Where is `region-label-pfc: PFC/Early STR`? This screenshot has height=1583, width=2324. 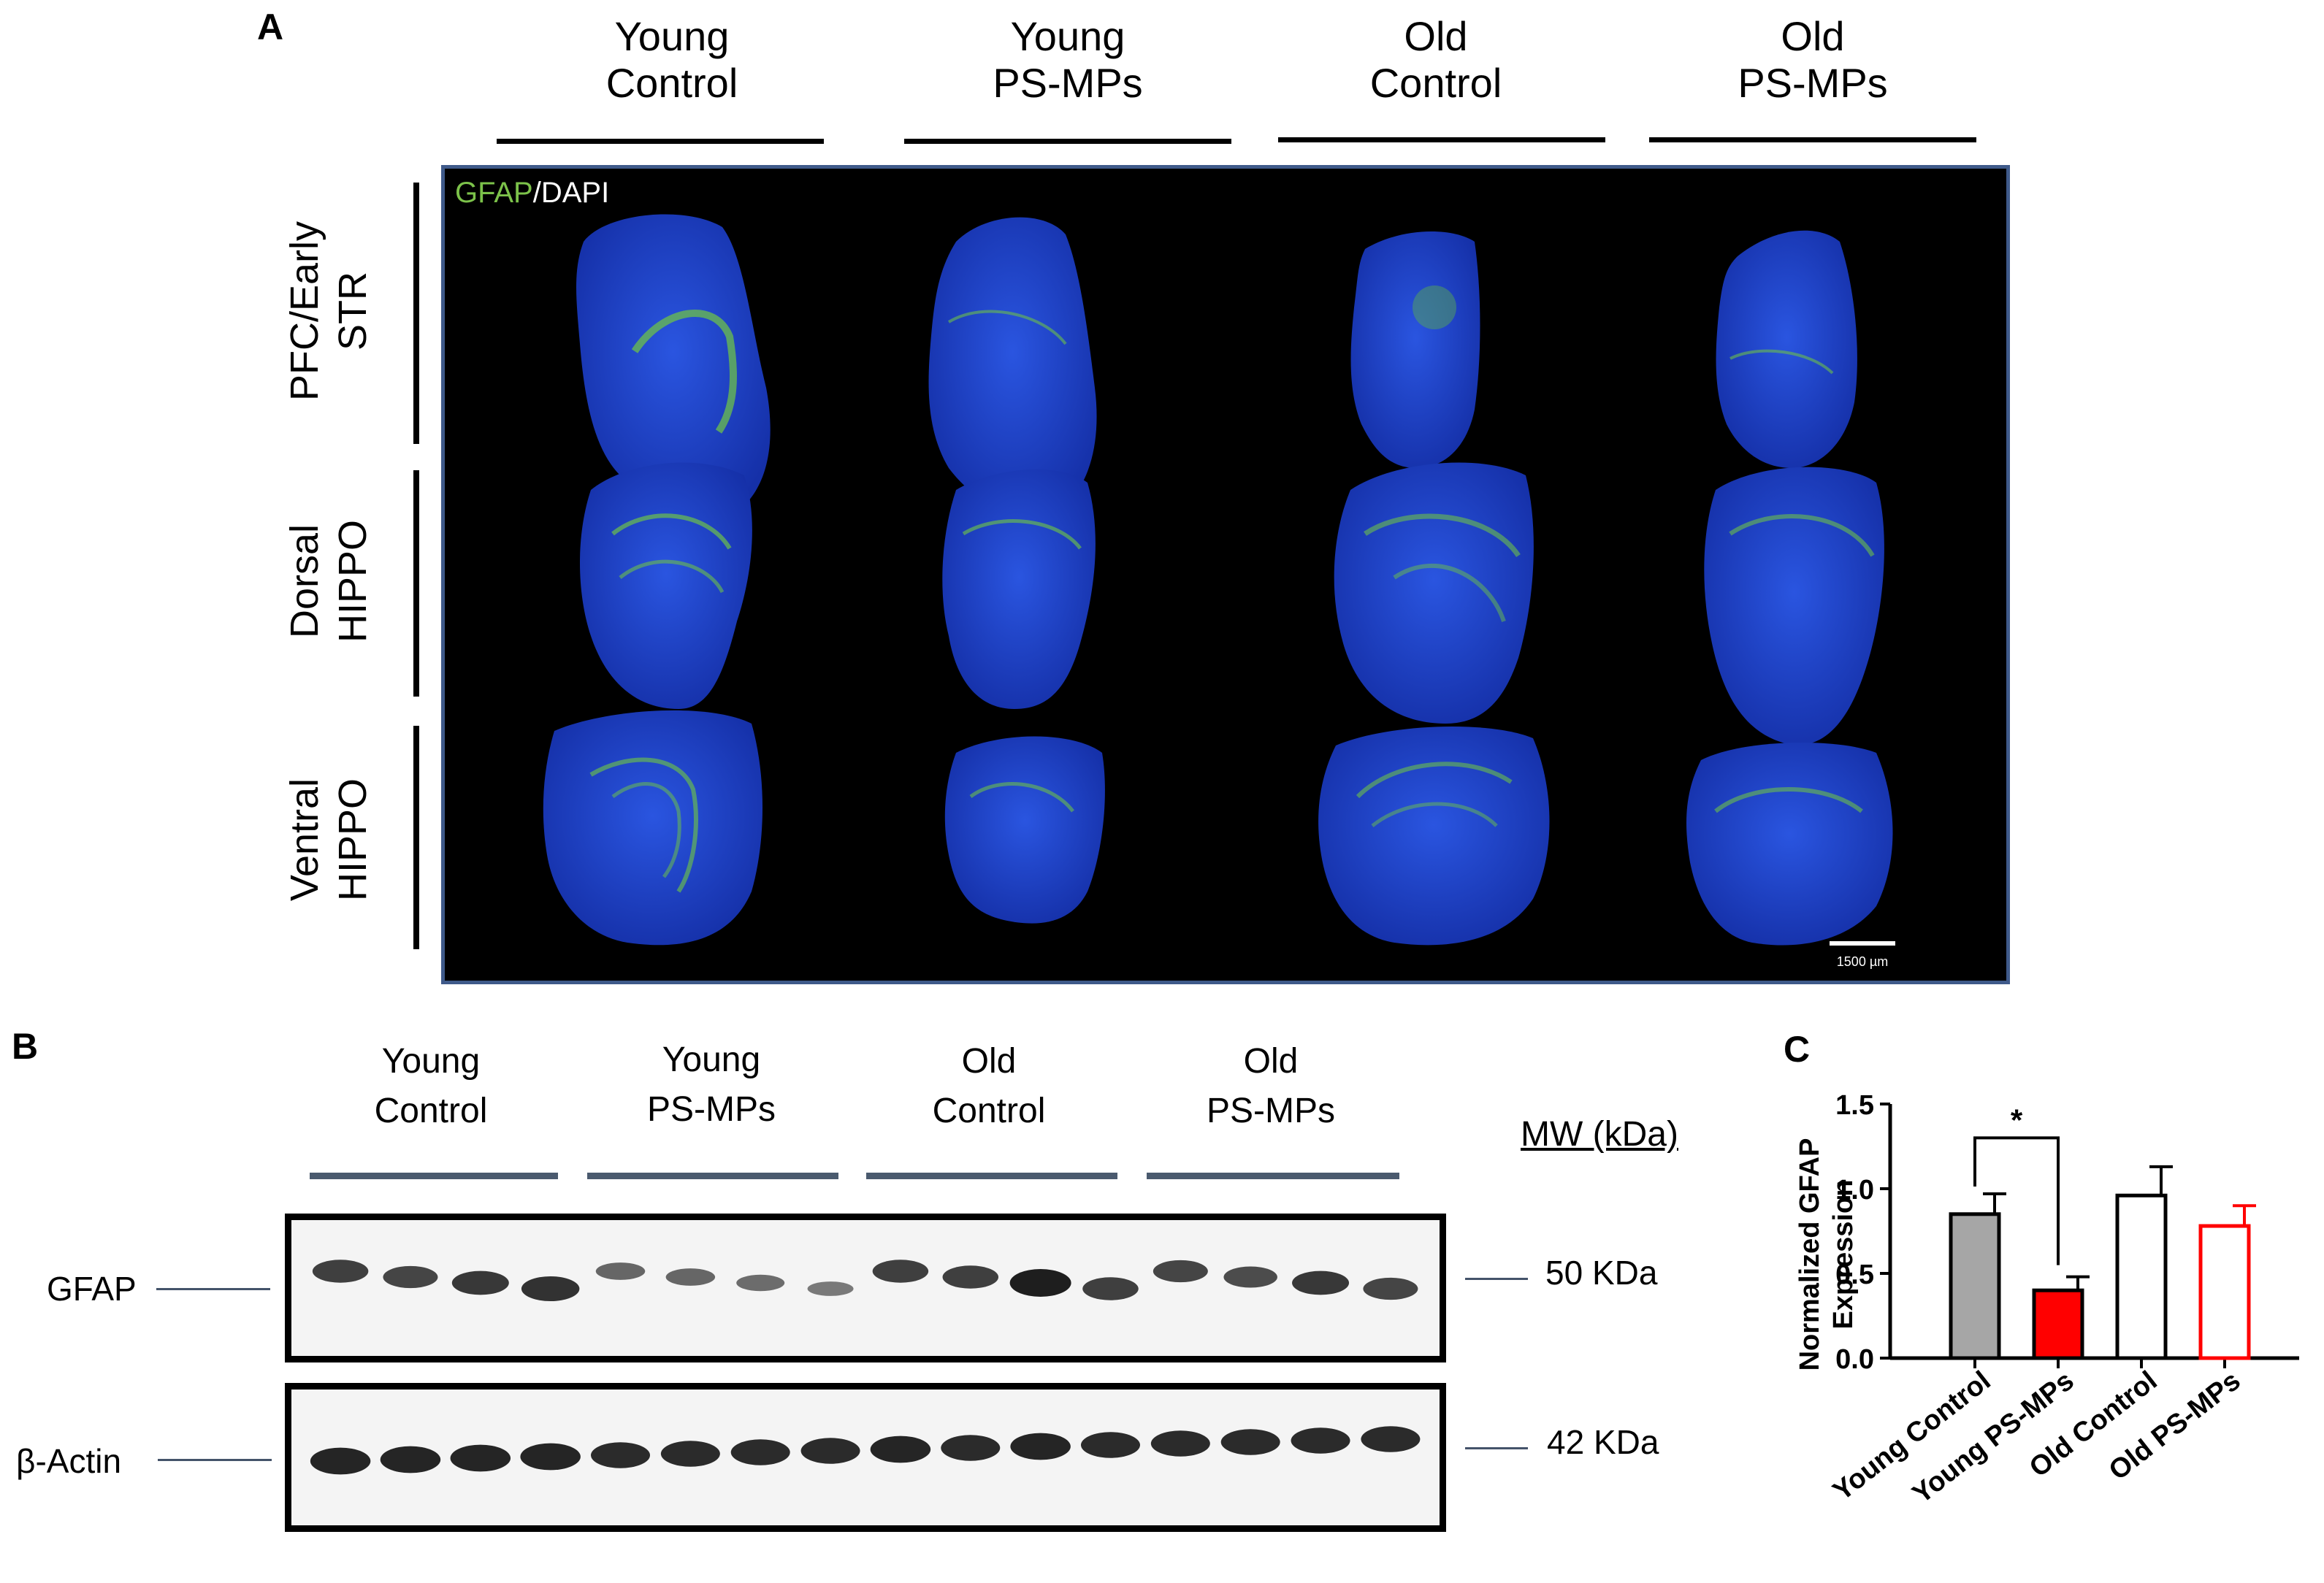 region-label-pfc: PFC/Early STR is located at coordinates (329, 311).